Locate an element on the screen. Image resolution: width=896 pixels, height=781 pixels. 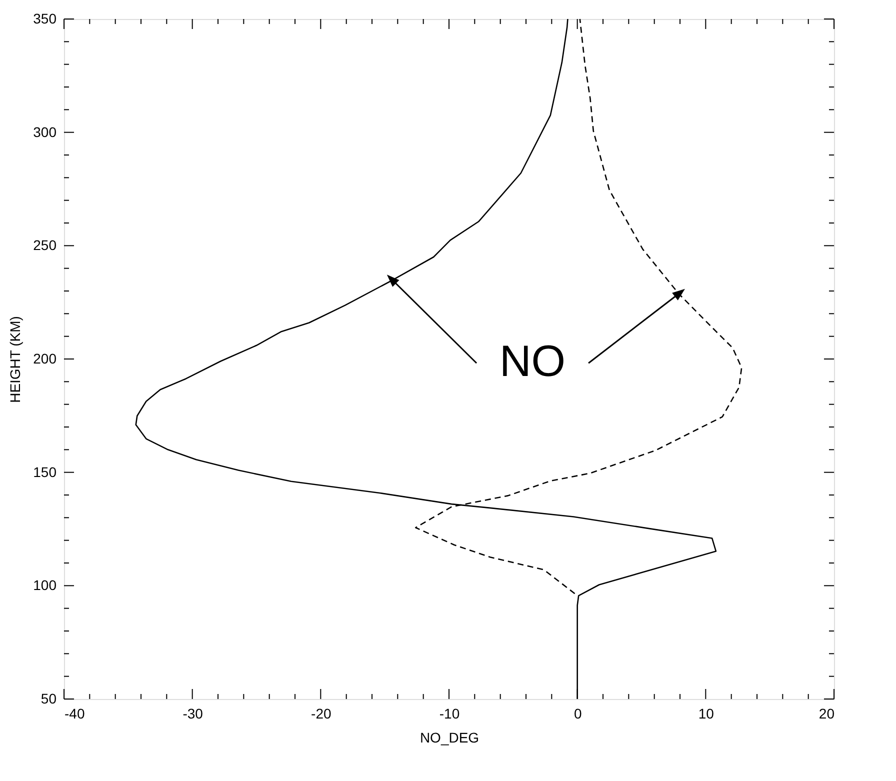
y-tick-label: 350 is located at coordinates (45, 18).